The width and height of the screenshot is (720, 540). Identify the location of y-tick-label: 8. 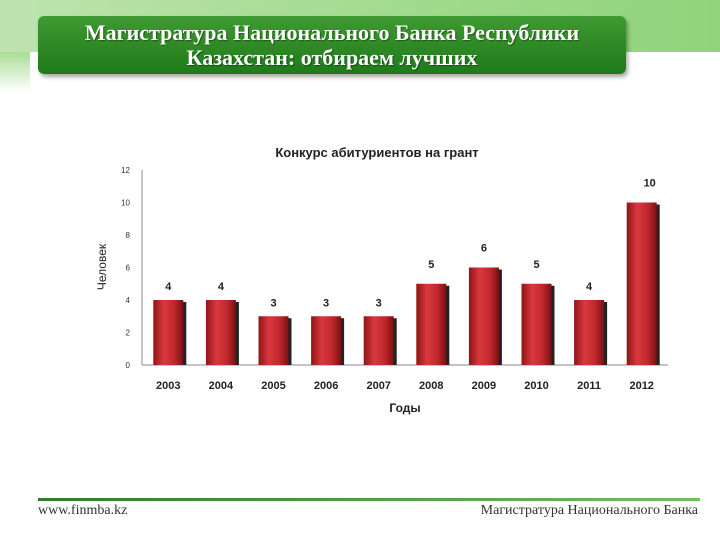
(128, 235).